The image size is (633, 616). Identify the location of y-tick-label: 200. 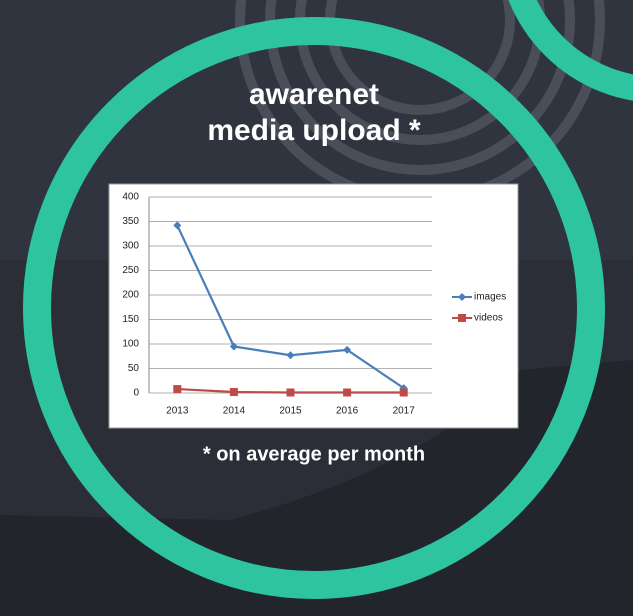
(130, 295).